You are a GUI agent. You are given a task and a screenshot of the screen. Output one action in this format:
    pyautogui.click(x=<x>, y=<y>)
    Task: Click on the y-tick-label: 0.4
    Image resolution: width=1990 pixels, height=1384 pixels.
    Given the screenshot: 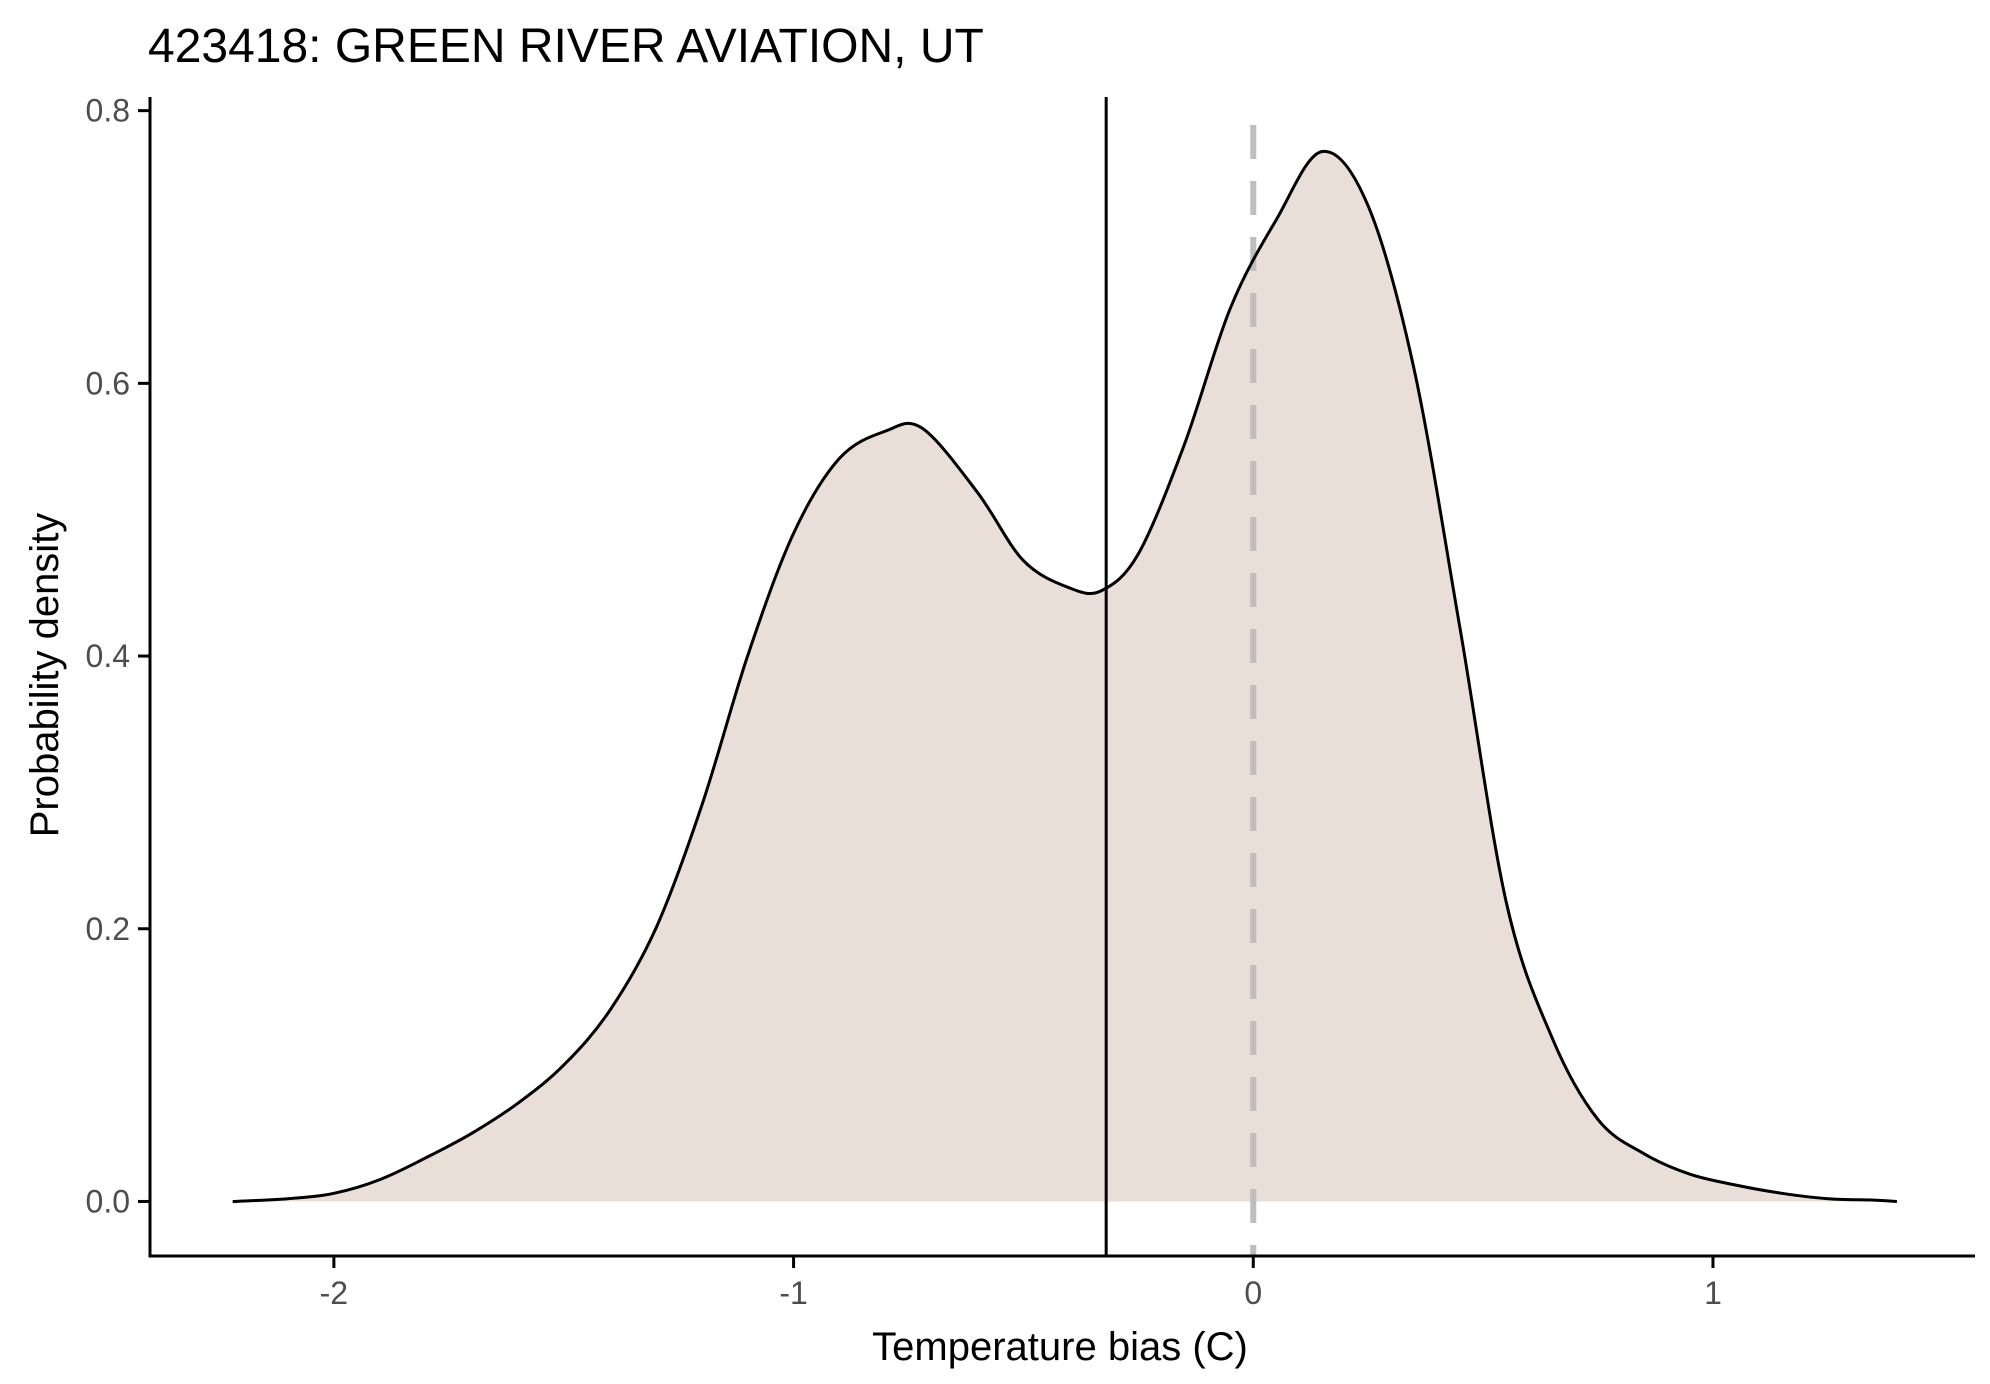 What is the action you would take?
    pyautogui.click(x=108, y=656)
    